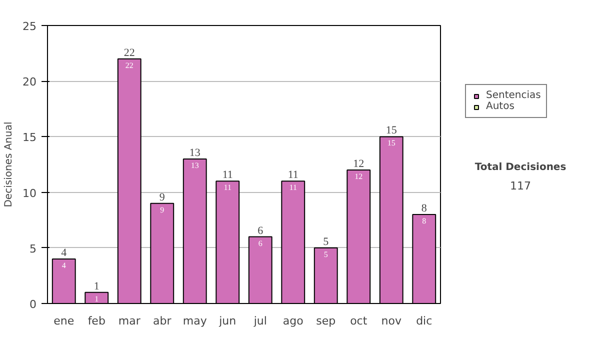 The width and height of the screenshot is (600, 340). What do you see at coordinates (162, 197) in the screenshot?
I see `total-label: 9` at bounding box center [162, 197].